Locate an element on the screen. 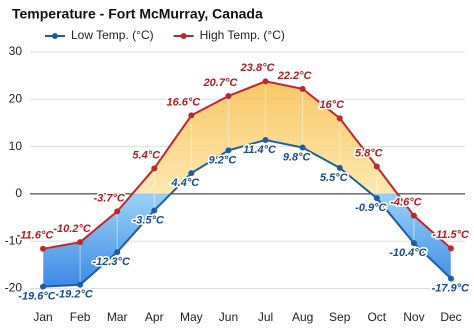  value-label: -10.2°C is located at coordinates (72, 229).